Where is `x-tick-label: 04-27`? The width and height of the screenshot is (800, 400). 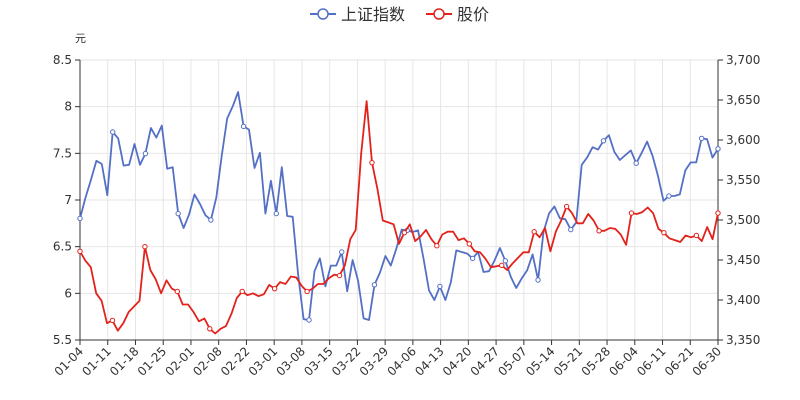
x-tick-label: 04-27 is located at coordinates (485, 361).